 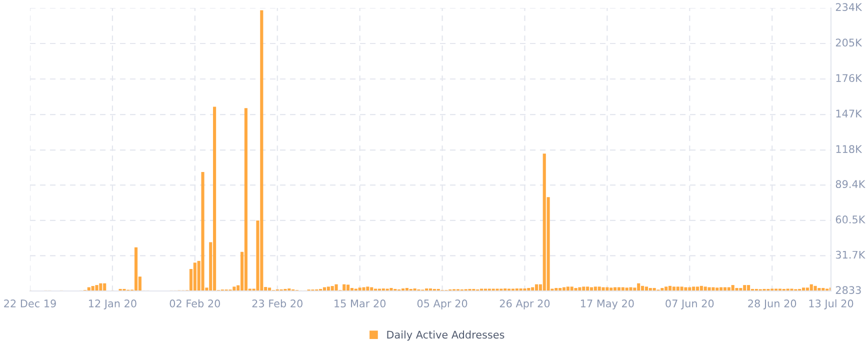 What do you see at coordinates (849, 149) in the screenshot?
I see `y-tick-label: 118K` at bounding box center [849, 149].